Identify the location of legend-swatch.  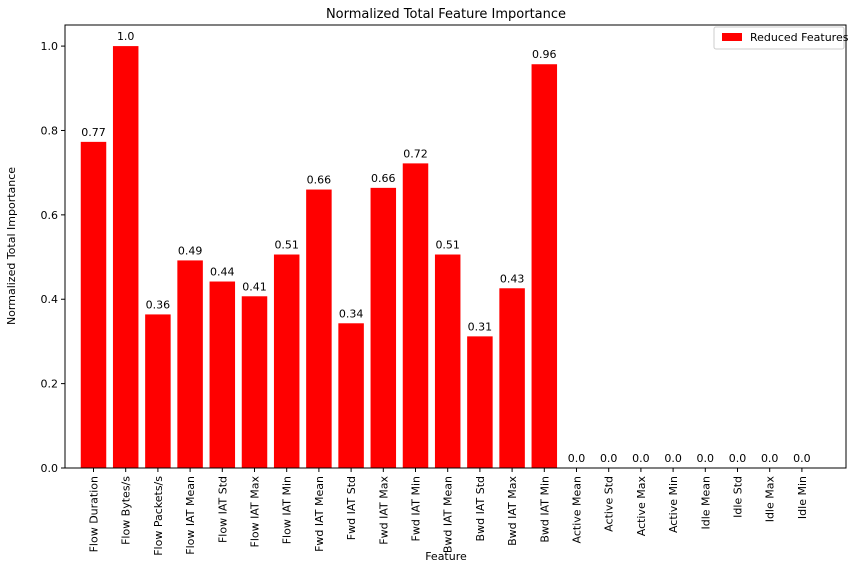
(732, 37).